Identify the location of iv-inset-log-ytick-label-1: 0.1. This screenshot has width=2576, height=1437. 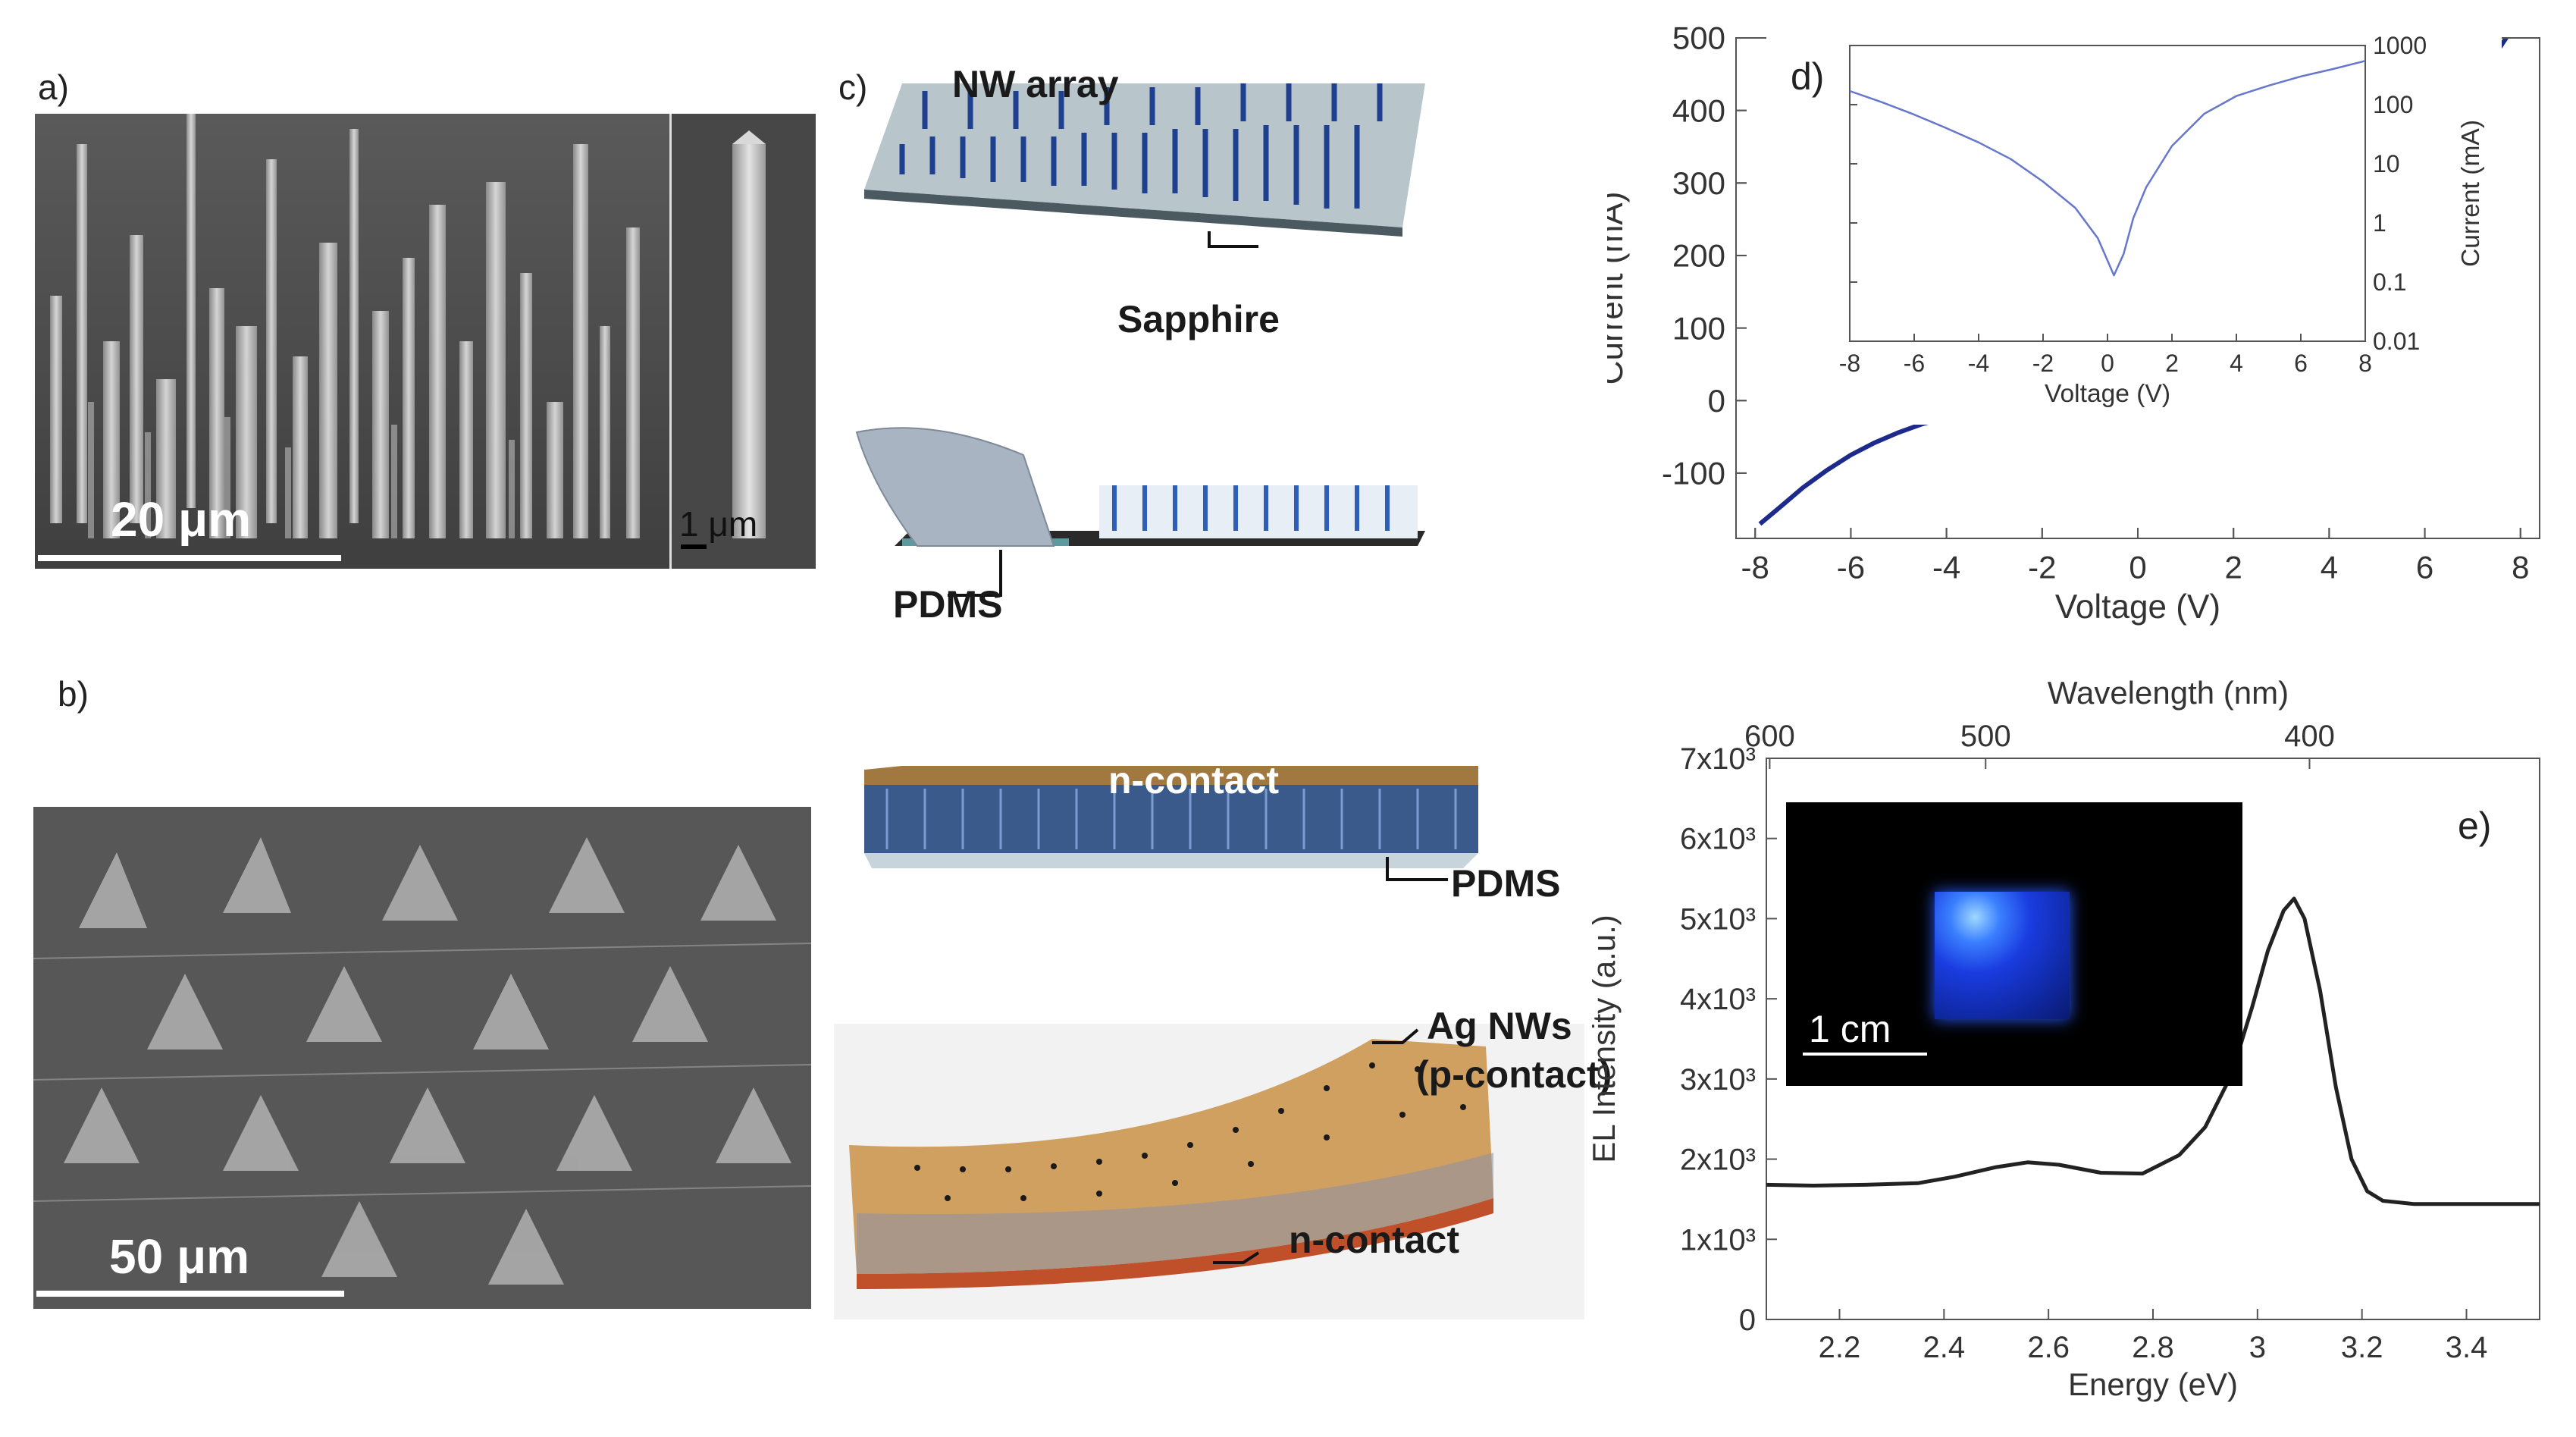
(2389, 282).